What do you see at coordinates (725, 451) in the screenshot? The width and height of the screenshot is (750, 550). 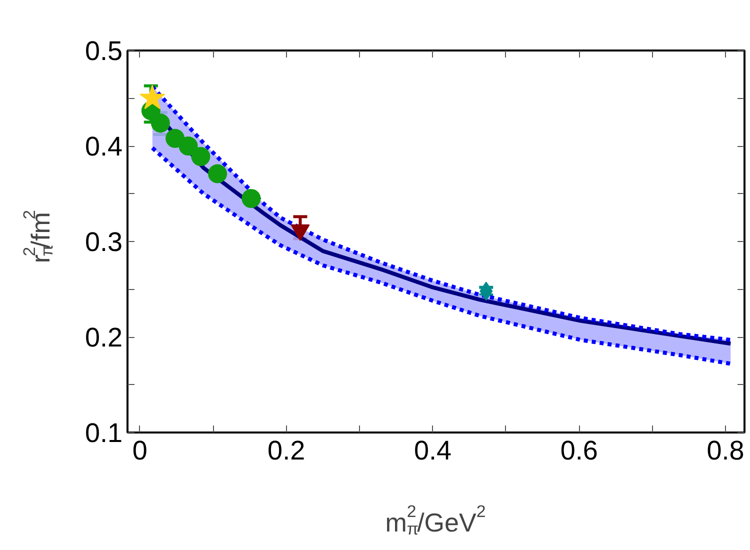 I see `x-tick-label: 0.8` at bounding box center [725, 451].